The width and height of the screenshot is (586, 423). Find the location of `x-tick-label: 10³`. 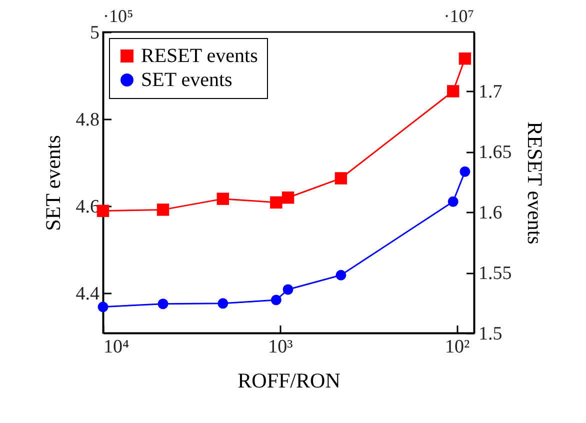

x-tick-label: 10³ is located at coordinates (281, 347).